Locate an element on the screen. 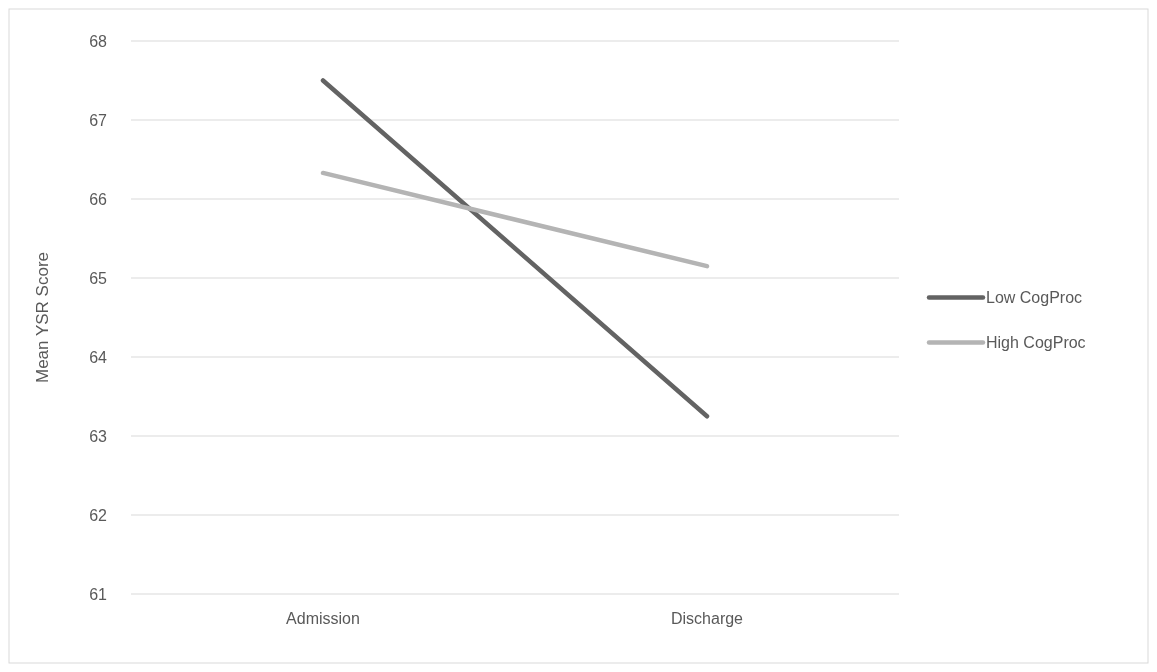 Image resolution: width=1157 pixels, height=672 pixels. y-tick-label: 62 is located at coordinates (98, 515).